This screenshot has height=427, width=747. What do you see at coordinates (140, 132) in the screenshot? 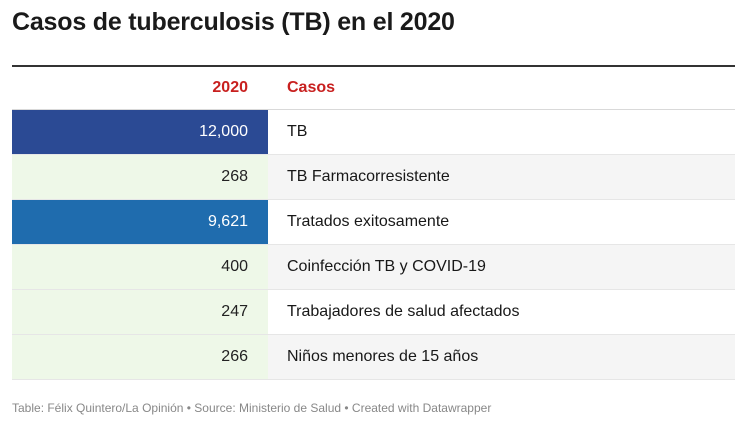
I see `cell-value-2020: 12,000` at bounding box center [140, 132].